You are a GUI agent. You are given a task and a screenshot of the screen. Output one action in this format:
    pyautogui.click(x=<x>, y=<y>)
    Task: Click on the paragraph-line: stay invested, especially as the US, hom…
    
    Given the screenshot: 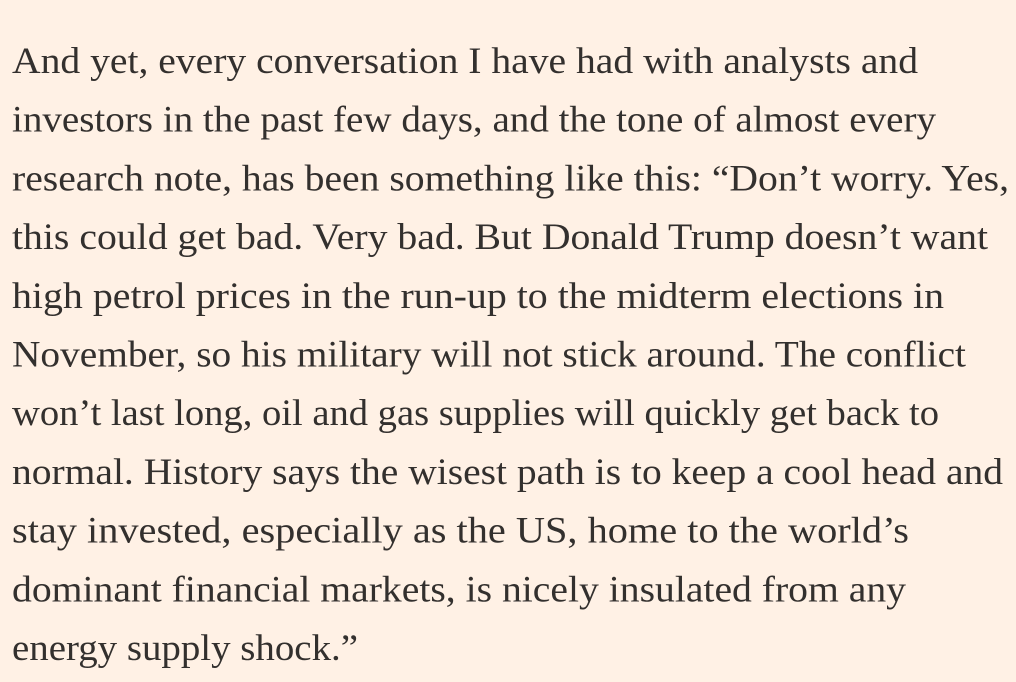 What is the action you would take?
    pyautogui.click(x=460, y=531)
    